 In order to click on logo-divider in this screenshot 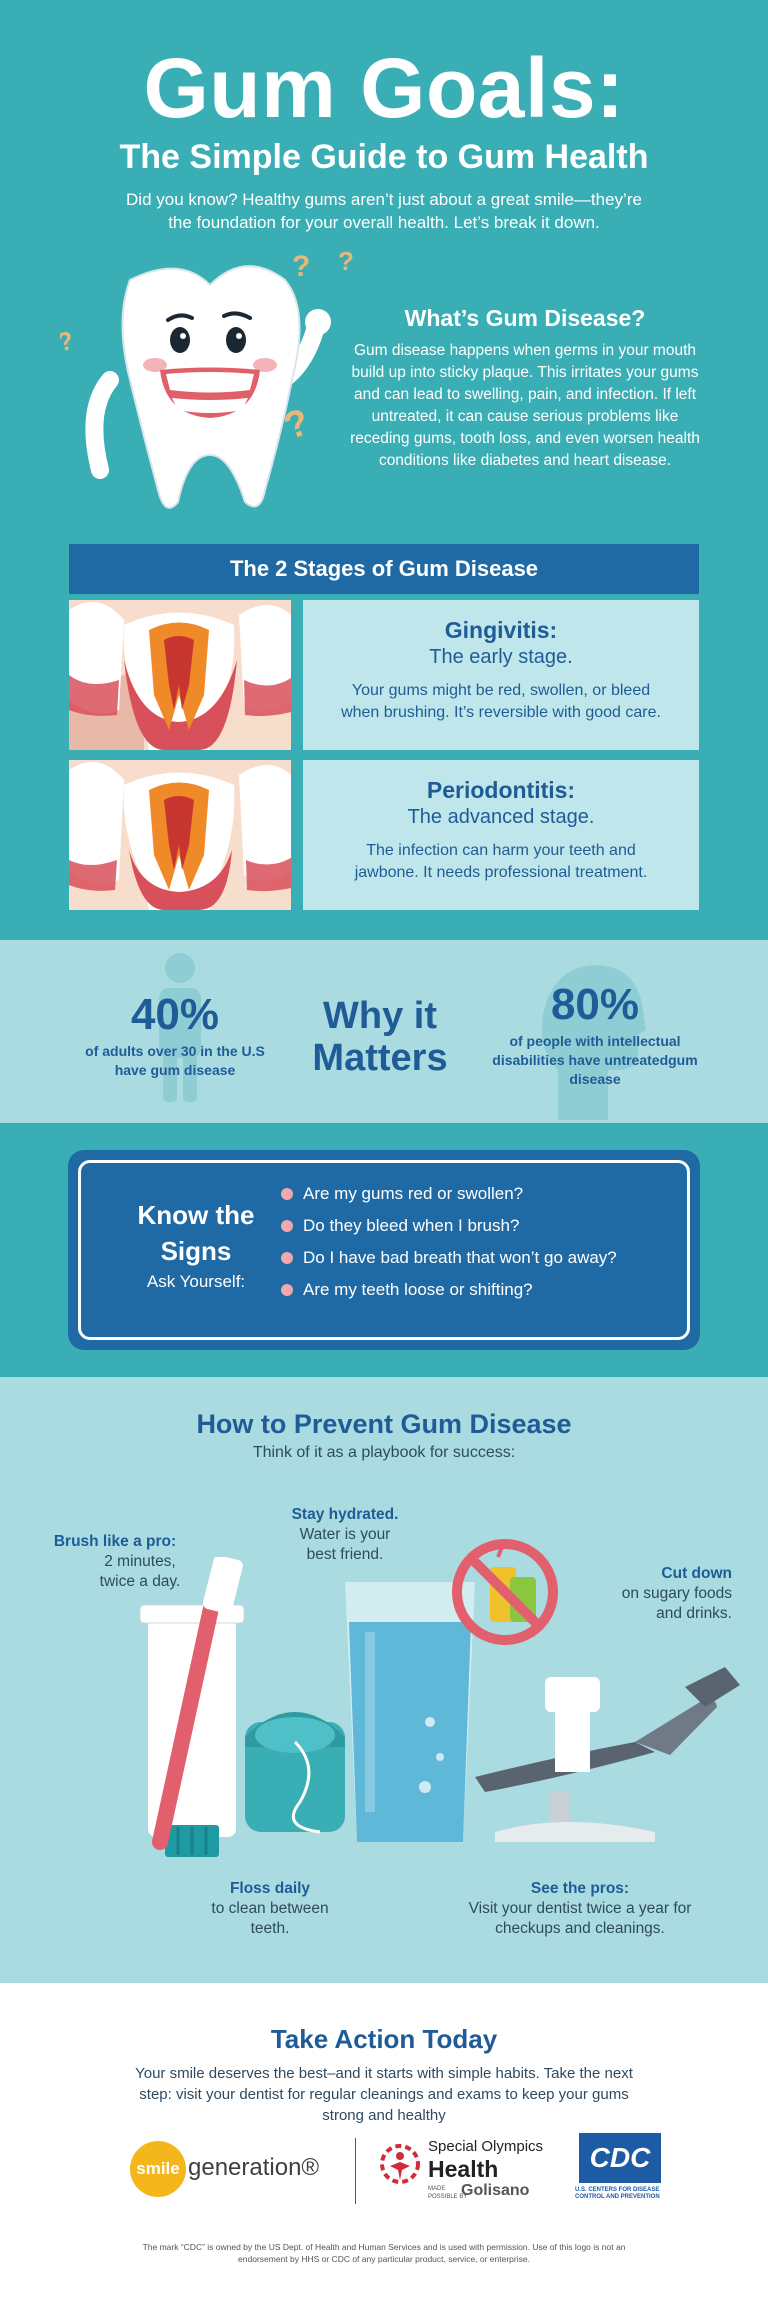, I will do `click(355, 2171)`.